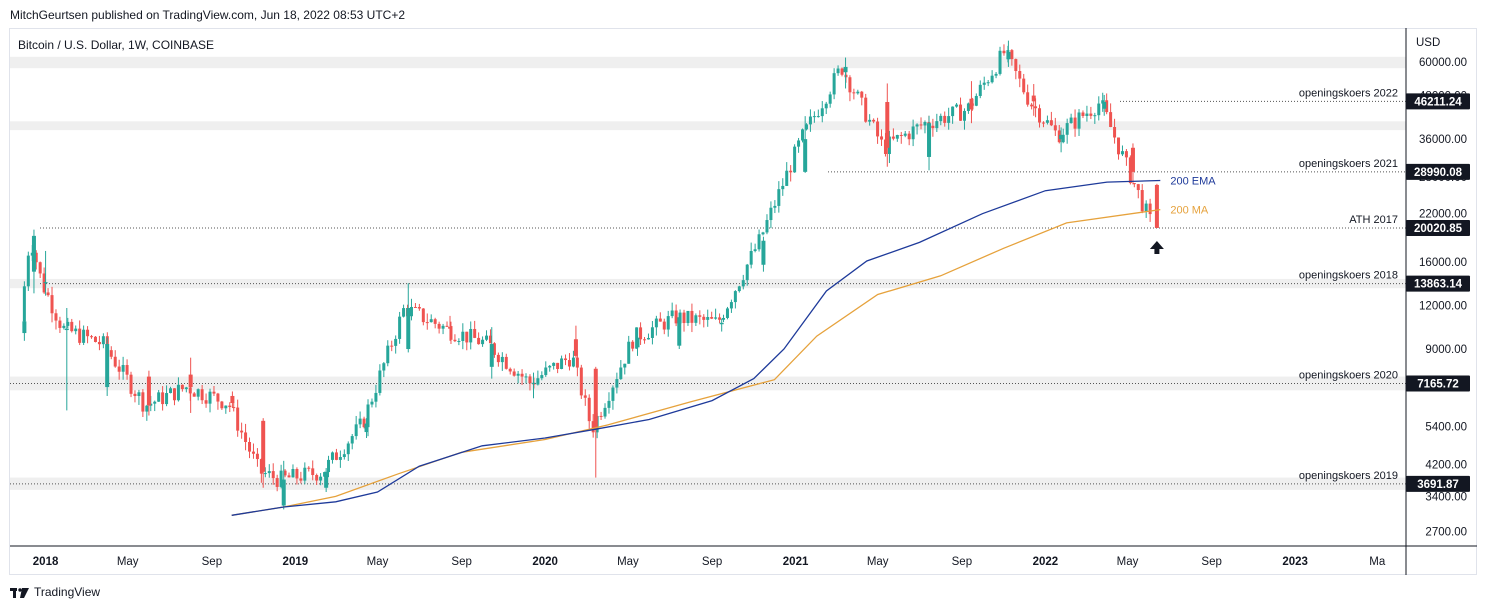  Describe the element at coordinates (19, 592) in the screenshot. I see `tradingview-logo-icon` at that location.